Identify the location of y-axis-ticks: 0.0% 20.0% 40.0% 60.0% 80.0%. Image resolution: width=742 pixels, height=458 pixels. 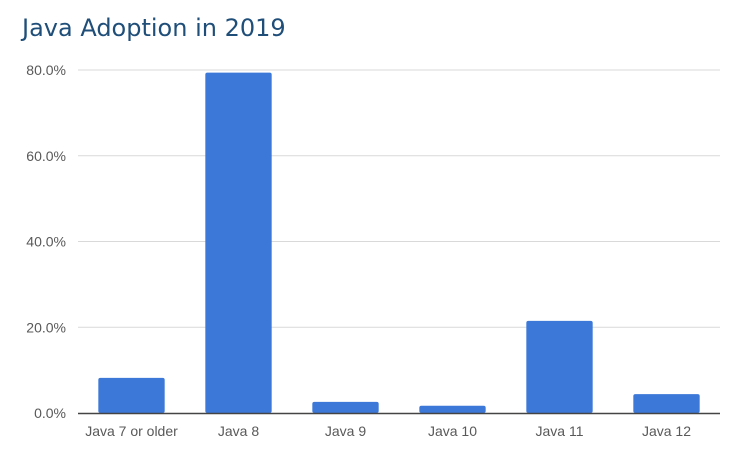
(46, 241).